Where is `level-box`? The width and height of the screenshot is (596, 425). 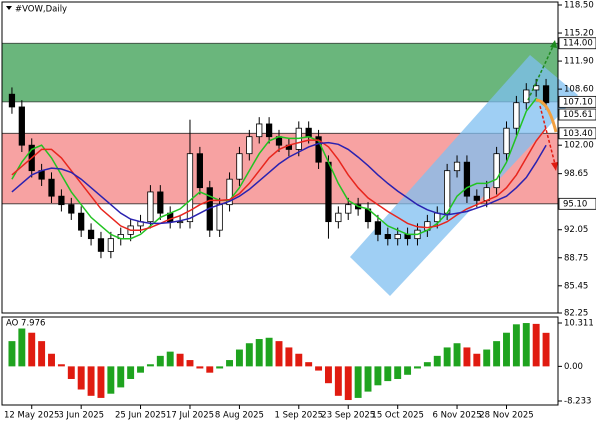
level-box is located at coordinates (577, 114).